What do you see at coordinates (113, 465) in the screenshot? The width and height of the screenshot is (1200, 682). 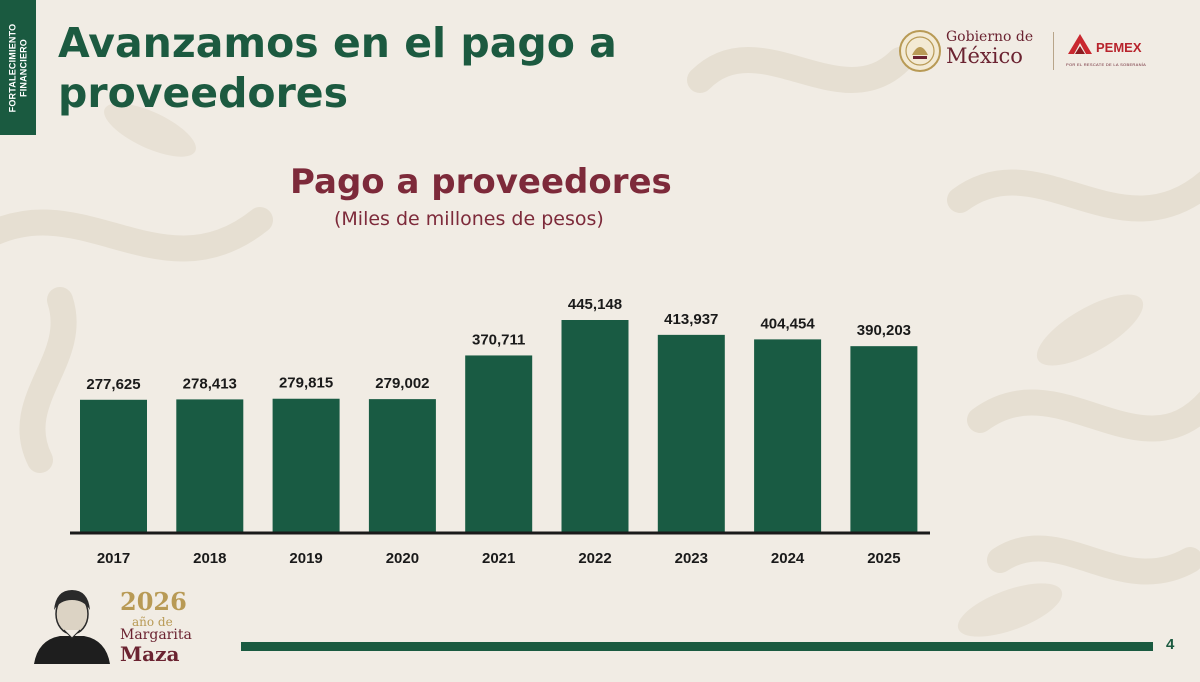 I see `bar-2017` at bounding box center [113, 465].